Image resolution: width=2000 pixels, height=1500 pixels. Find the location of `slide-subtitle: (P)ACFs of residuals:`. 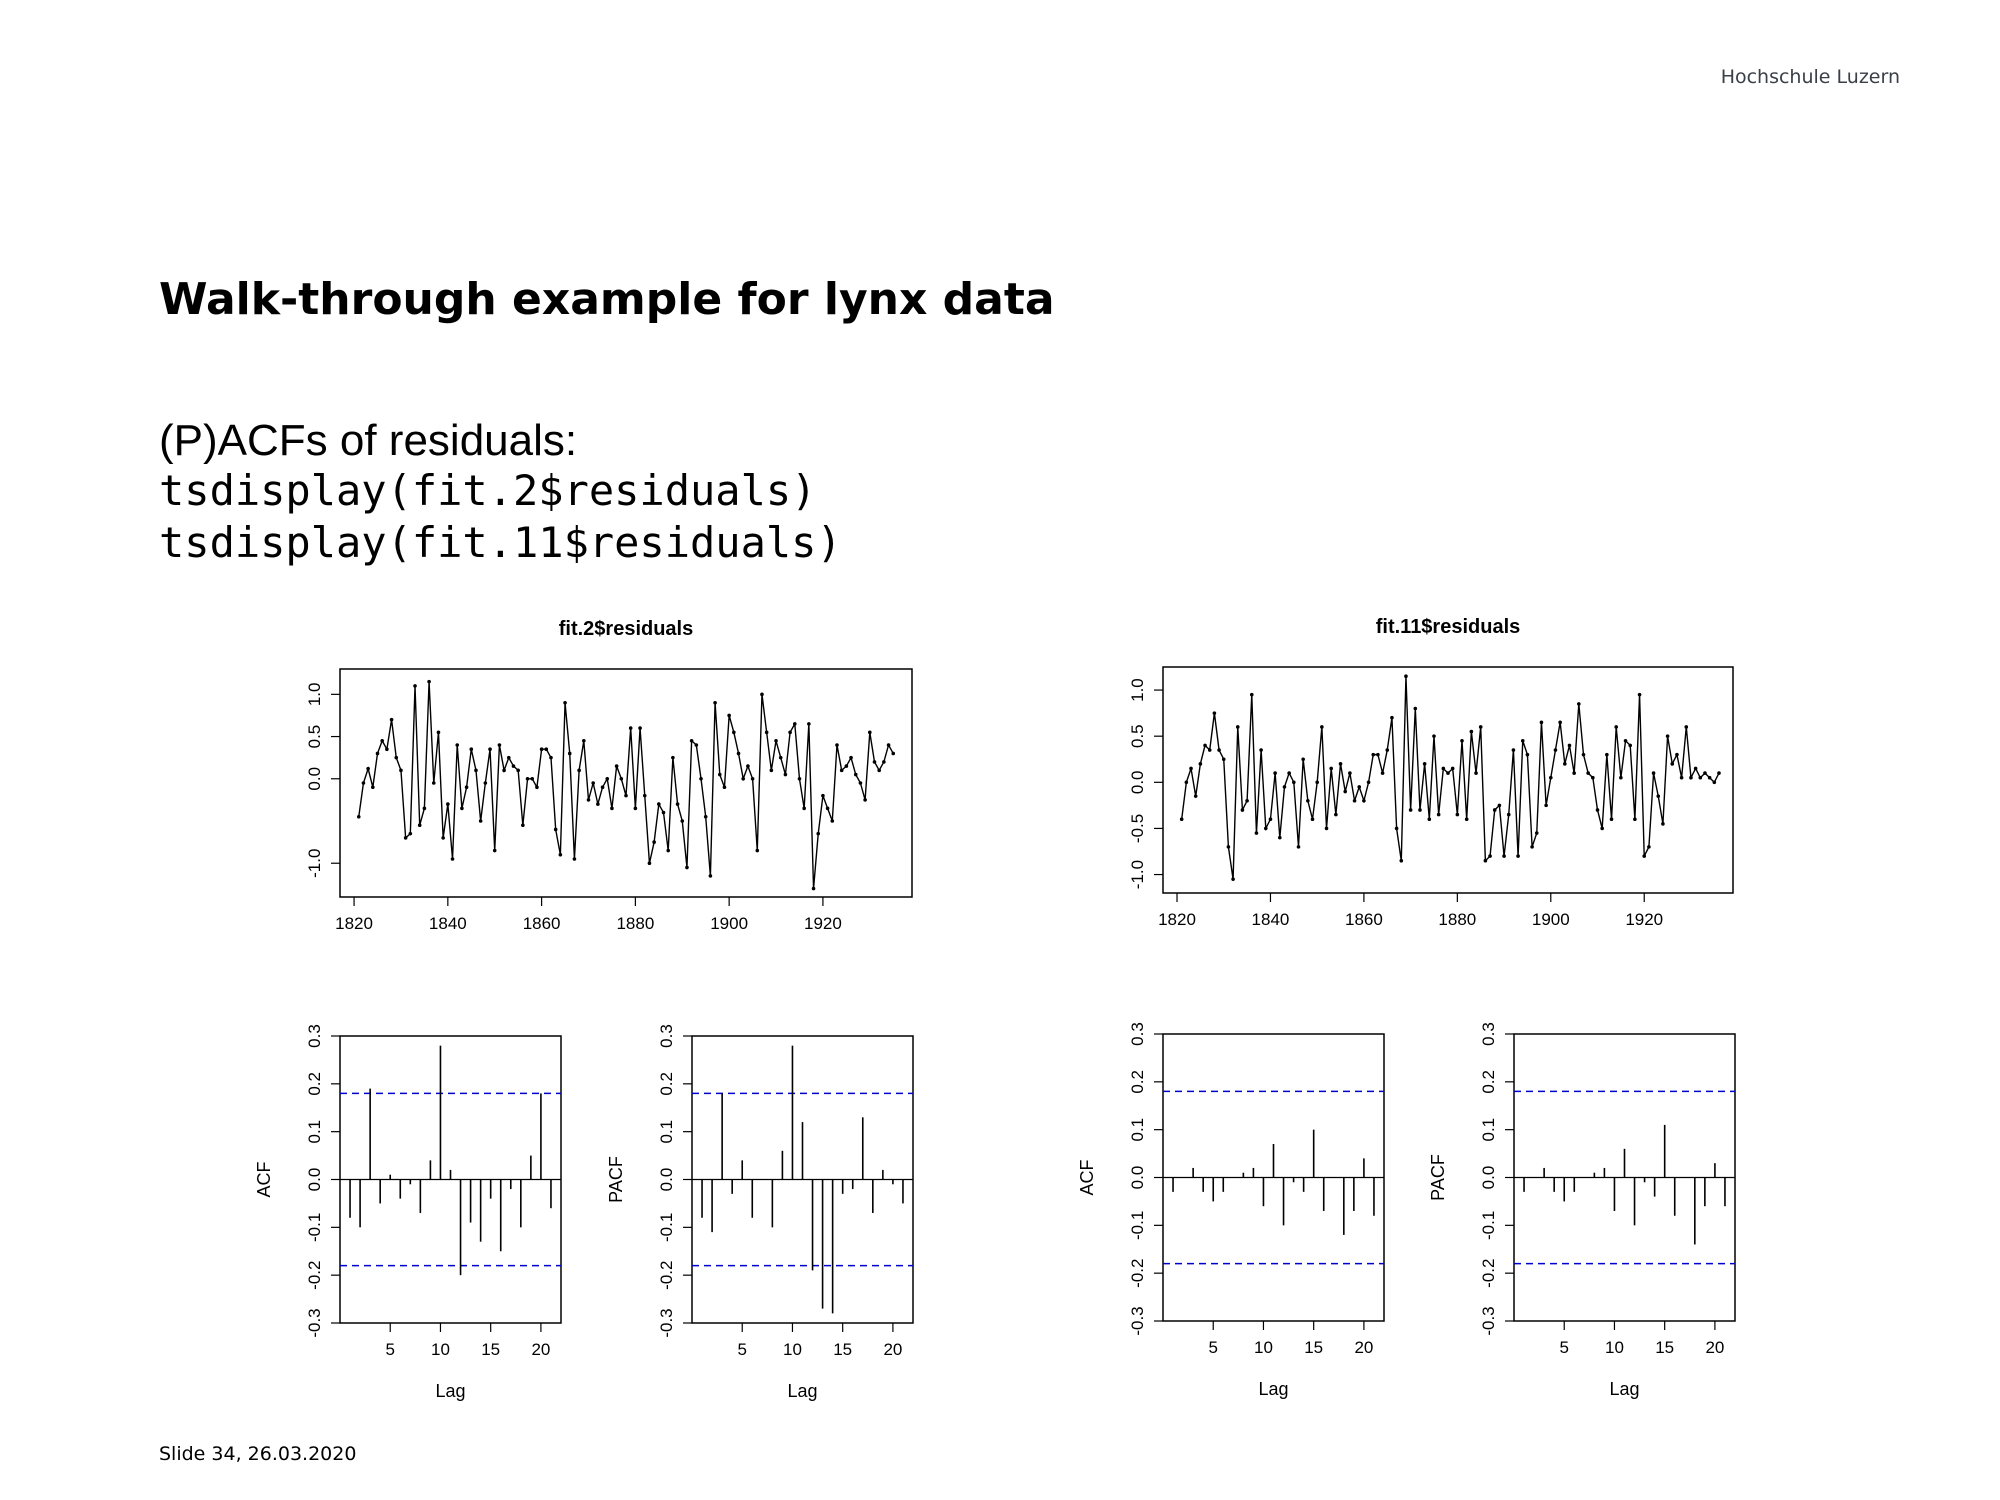

slide-subtitle: (P)ACFs of residuals: is located at coordinates (368, 440).